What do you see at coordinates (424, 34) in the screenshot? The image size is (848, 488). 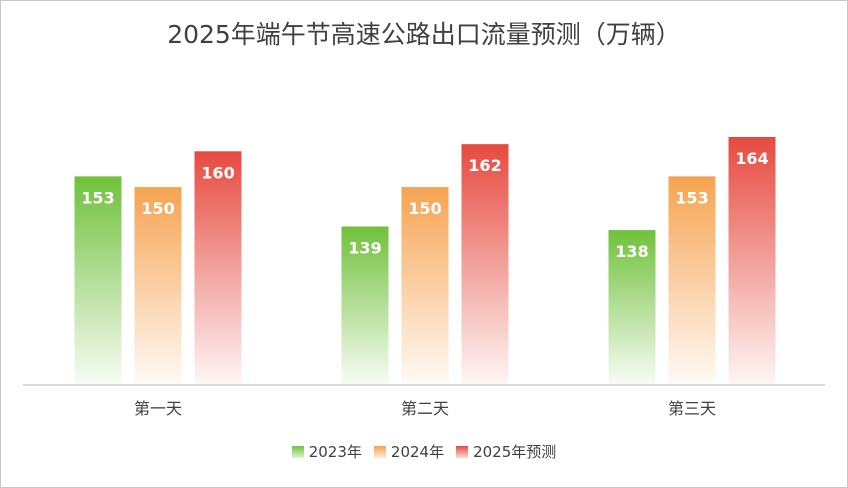 I see `chart-title: 2025年端午节高速公路出口流量预测（万辆）` at bounding box center [424, 34].